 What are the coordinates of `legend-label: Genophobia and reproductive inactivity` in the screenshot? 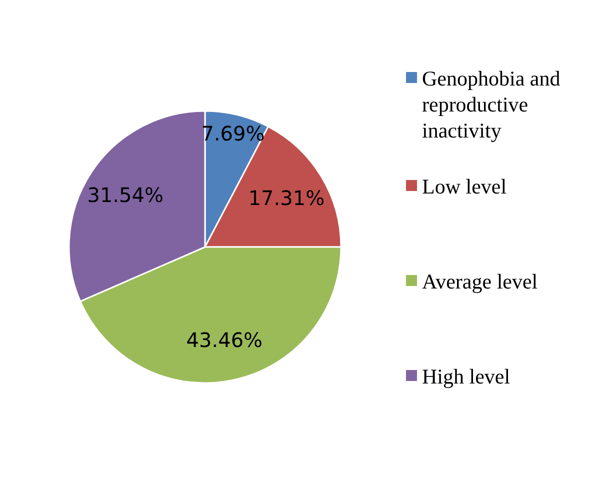 It's located at (491, 104).